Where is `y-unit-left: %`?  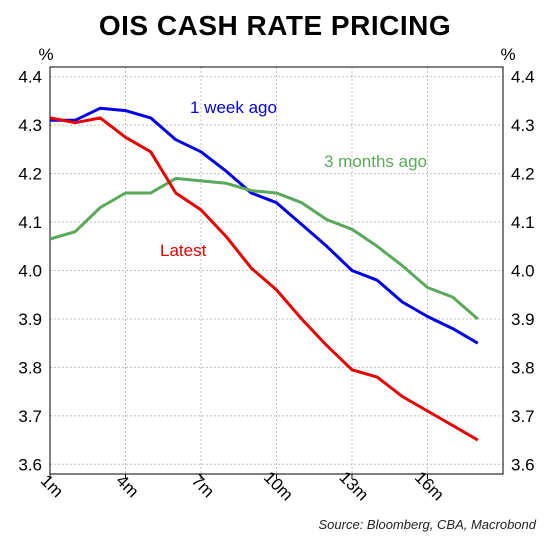 y-unit-left: % is located at coordinates (45, 54).